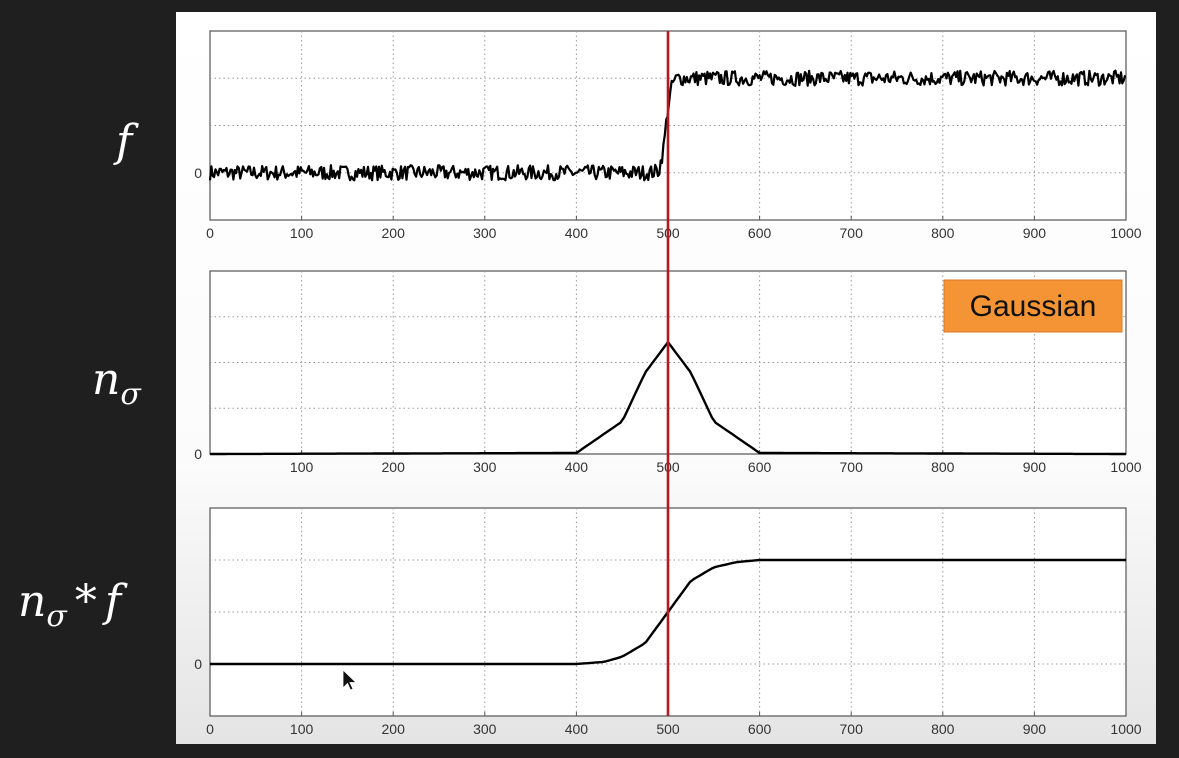 The width and height of the screenshot is (1179, 758). I want to click on gaussian-badge, so click(1033, 306).